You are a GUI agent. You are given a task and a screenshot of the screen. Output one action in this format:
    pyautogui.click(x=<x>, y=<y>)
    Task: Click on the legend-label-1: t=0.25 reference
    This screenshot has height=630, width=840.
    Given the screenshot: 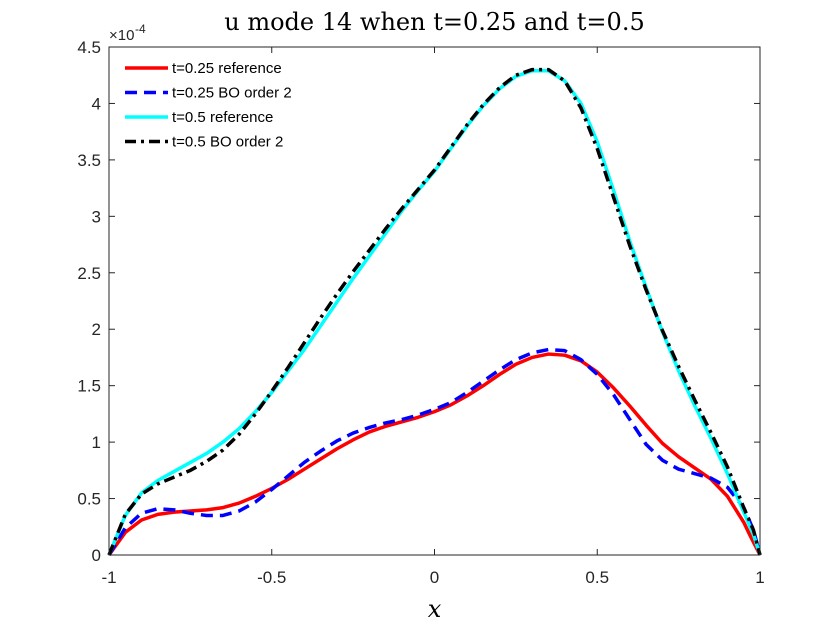 What is the action you would take?
    pyautogui.click(x=227, y=68)
    